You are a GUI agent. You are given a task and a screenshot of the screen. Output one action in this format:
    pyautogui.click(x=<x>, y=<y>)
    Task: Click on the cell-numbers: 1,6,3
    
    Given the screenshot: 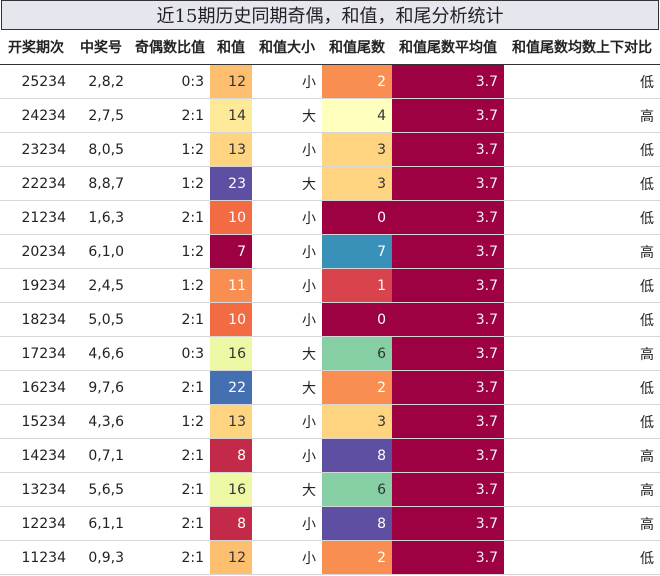 What is the action you would take?
    pyautogui.click(x=101, y=217)
    